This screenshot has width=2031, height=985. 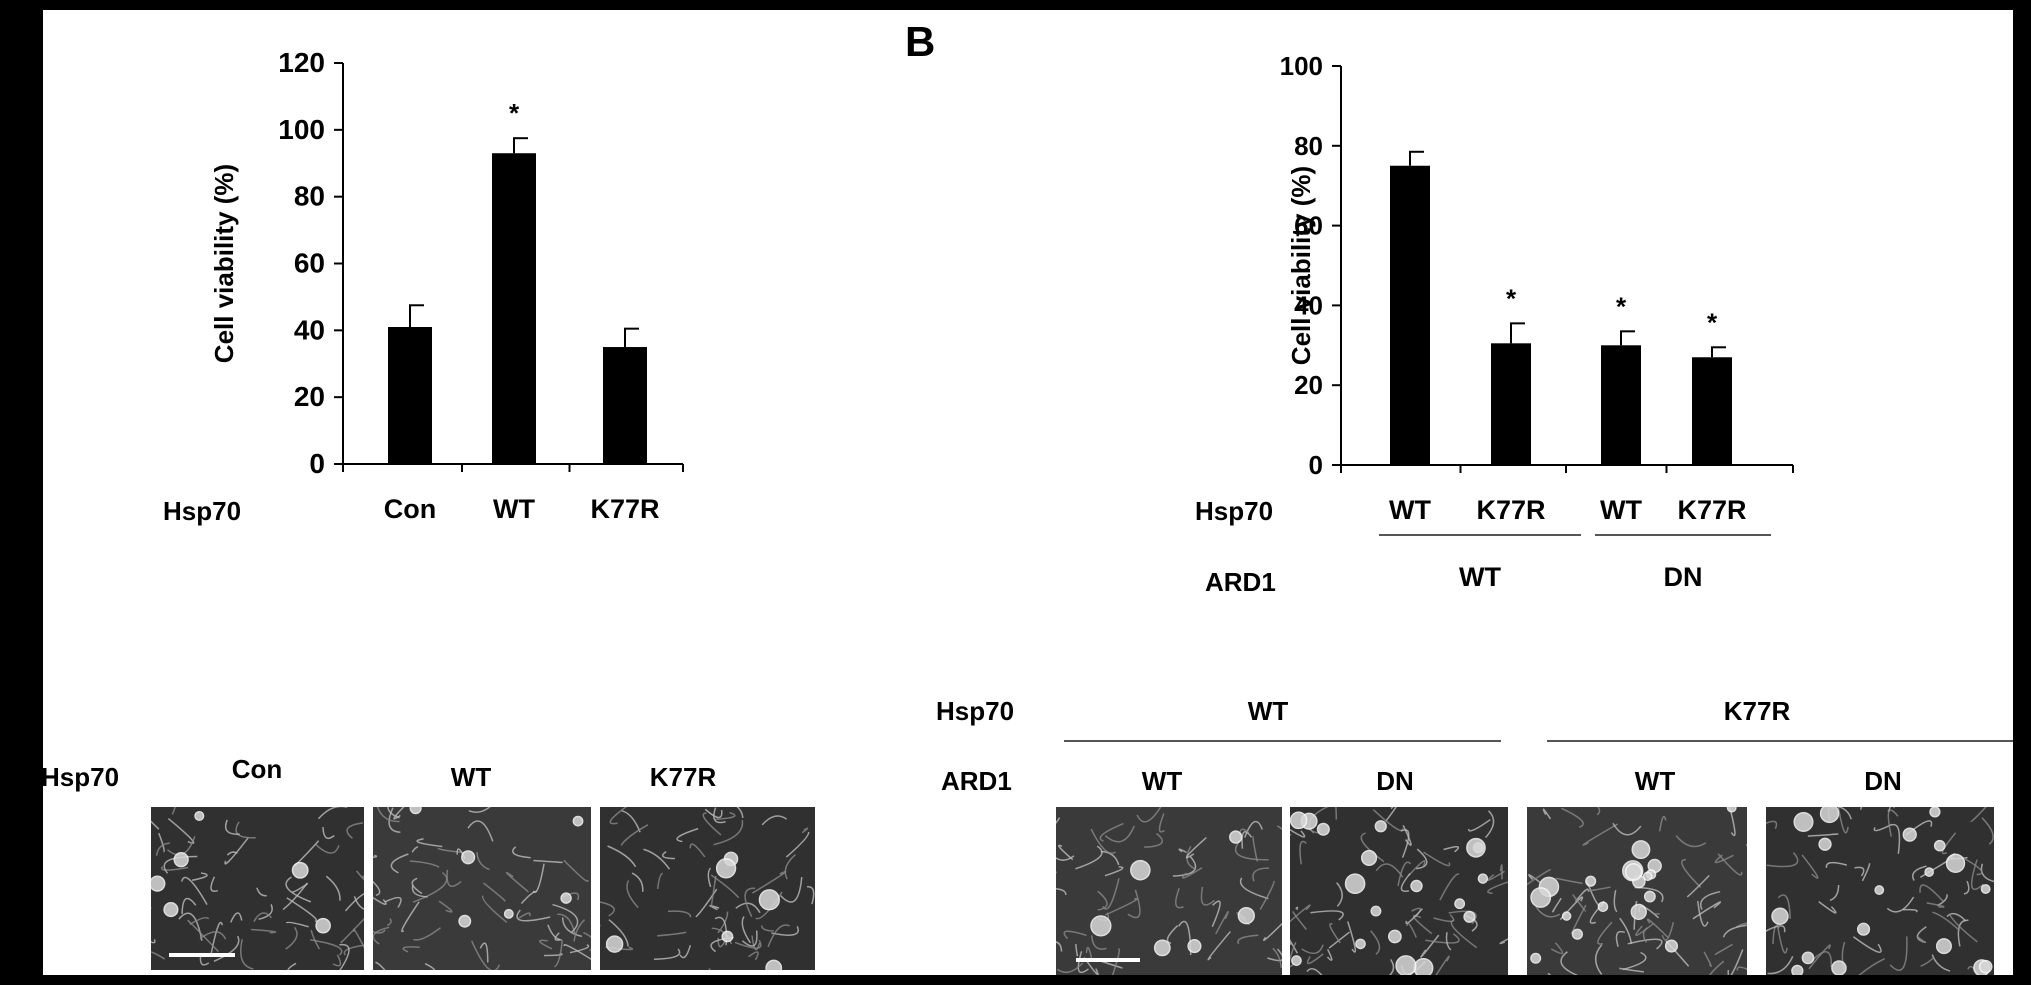 I want to click on micrograph-b-label-3: WT, so click(x=1655, y=781).